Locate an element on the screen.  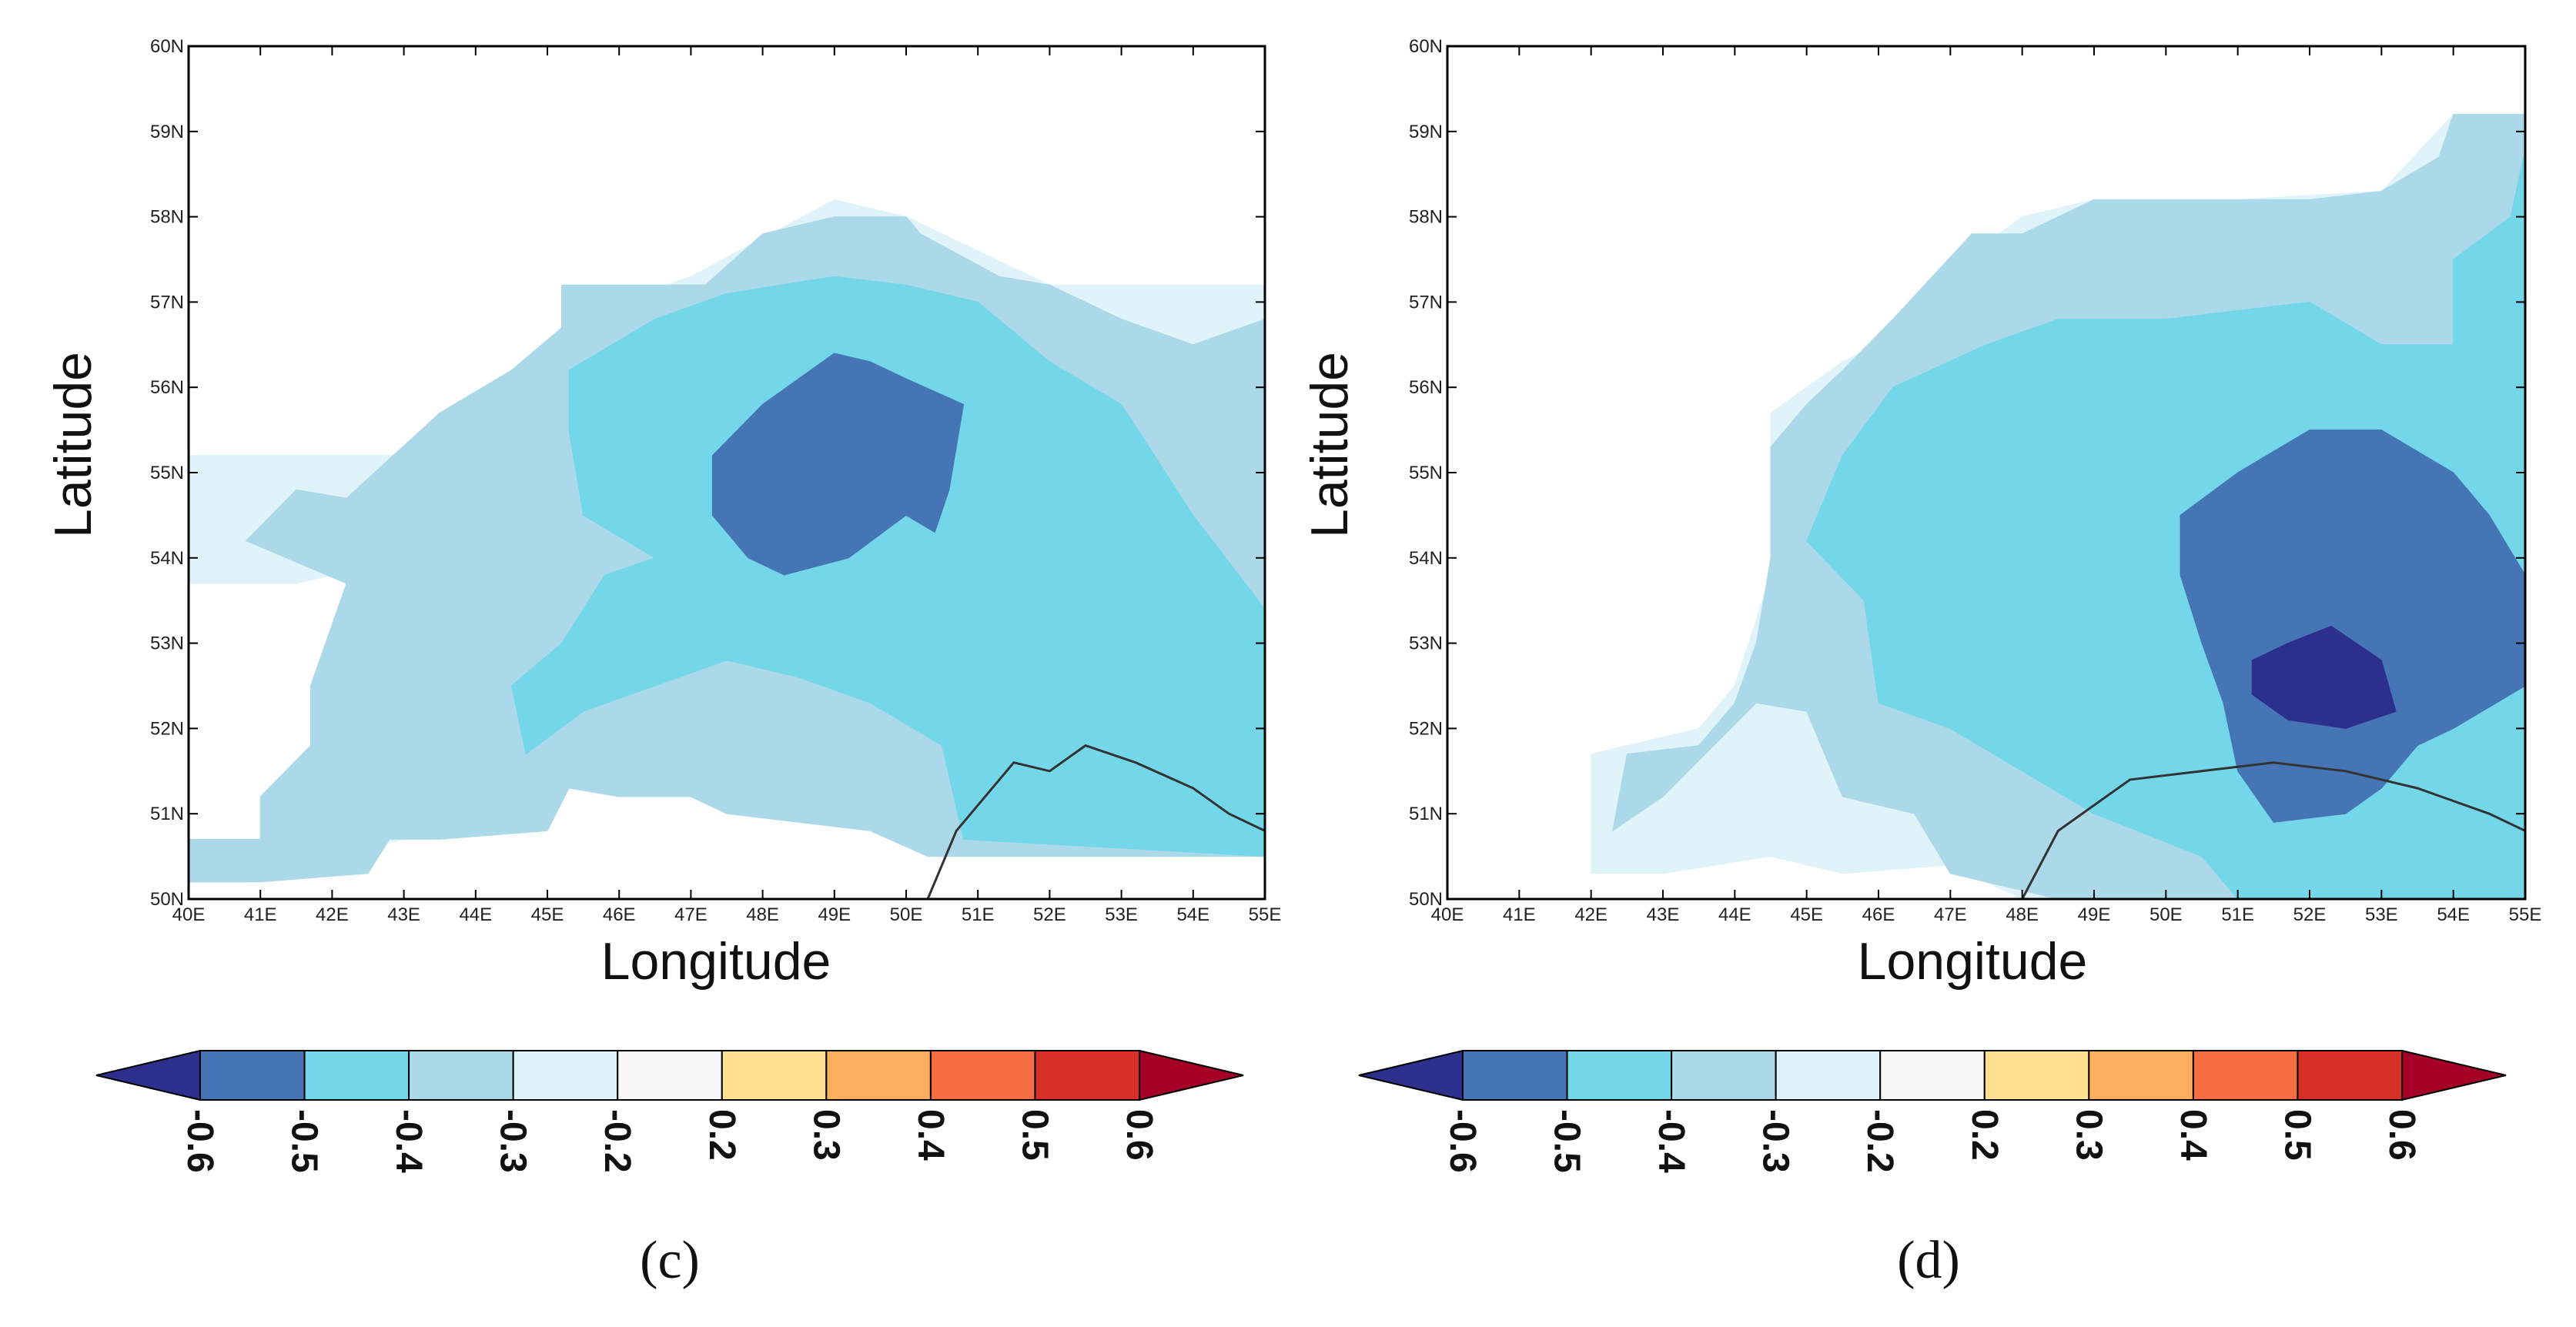
y-tick-label: 57N is located at coordinates (167, 302).